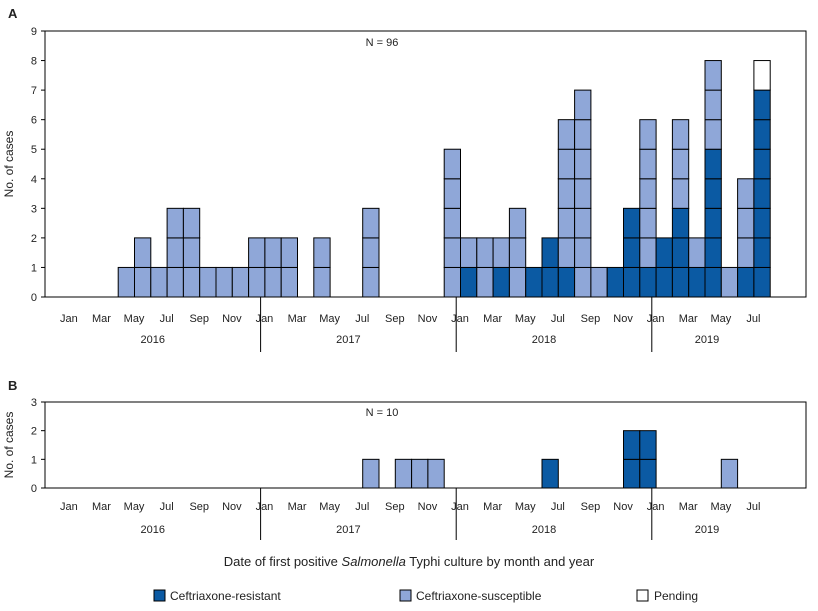  I want to click on bar-ceftriaxone-susceptible-m12, so click(257, 252).